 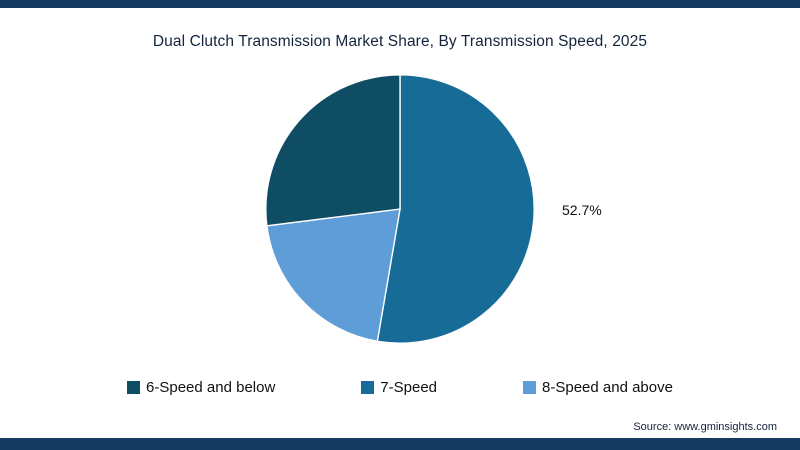 What do you see at coordinates (530, 387) in the screenshot?
I see `legend-swatch-8-speed` at bounding box center [530, 387].